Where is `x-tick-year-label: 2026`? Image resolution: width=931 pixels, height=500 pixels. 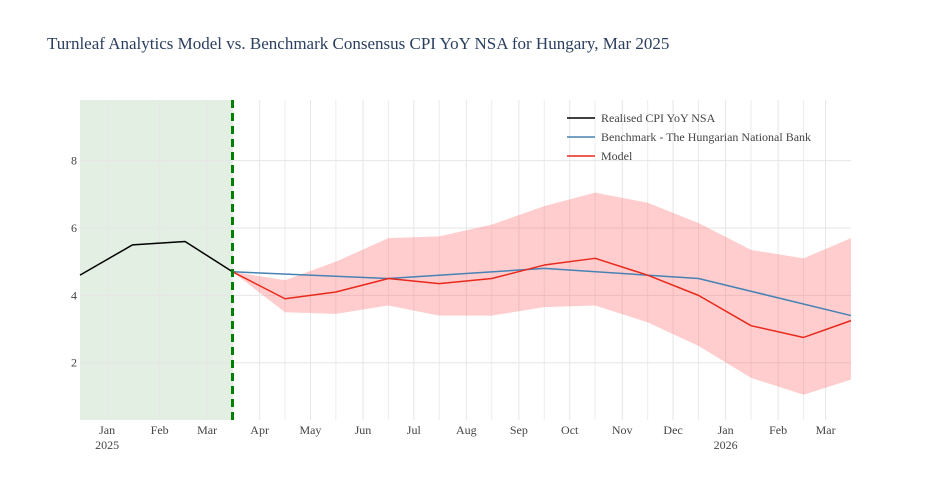 x-tick-year-label: 2026 is located at coordinates (726, 445).